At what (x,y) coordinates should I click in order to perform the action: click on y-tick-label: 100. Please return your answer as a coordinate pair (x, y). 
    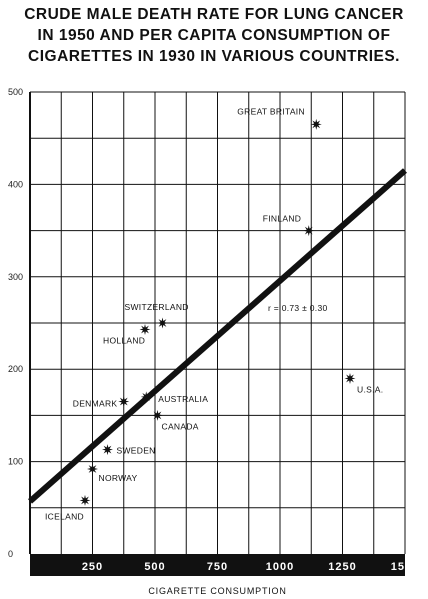
    Looking at the image, I should click on (15, 462).